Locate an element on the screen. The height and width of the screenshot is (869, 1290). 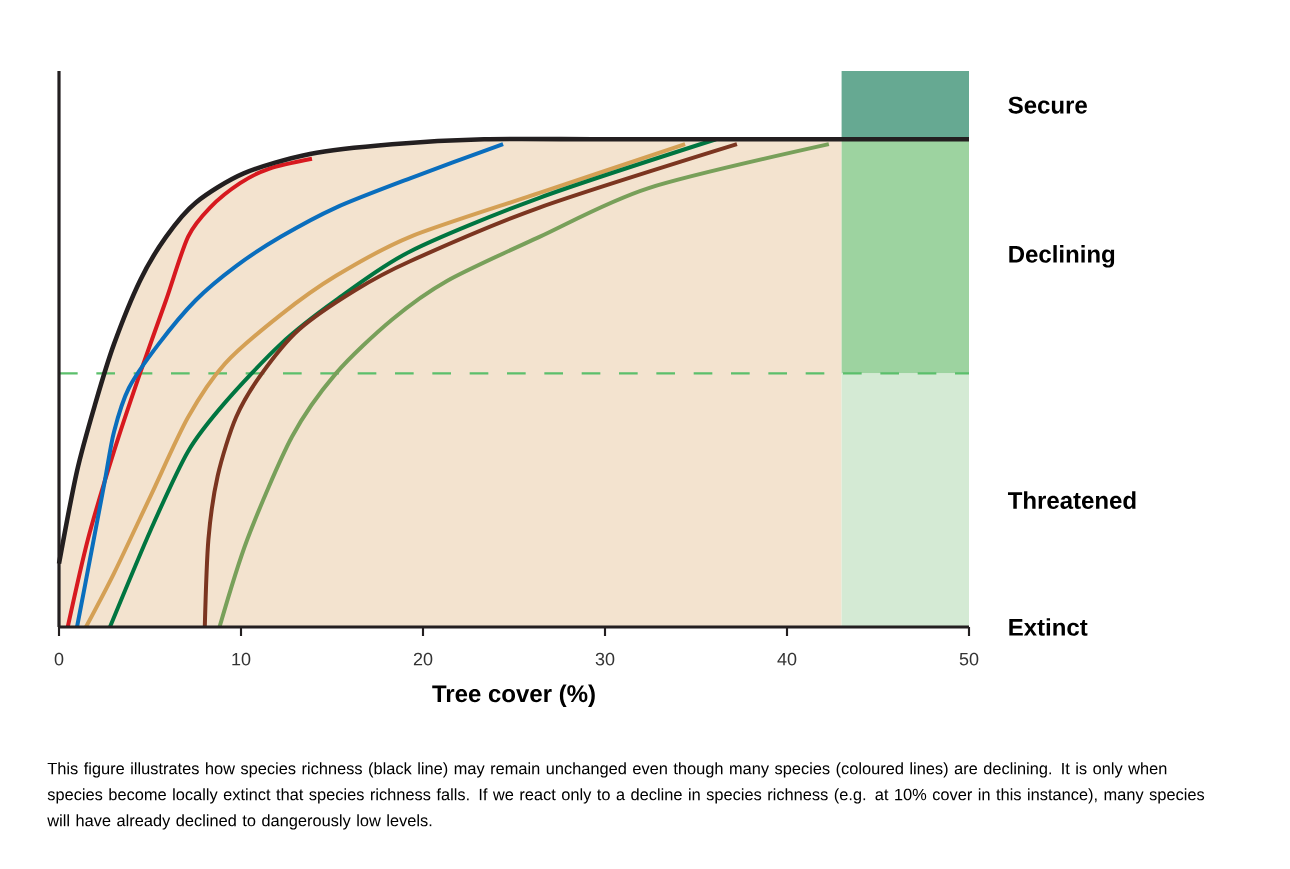
x-tick-label: 30 is located at coordinates (605, 659).